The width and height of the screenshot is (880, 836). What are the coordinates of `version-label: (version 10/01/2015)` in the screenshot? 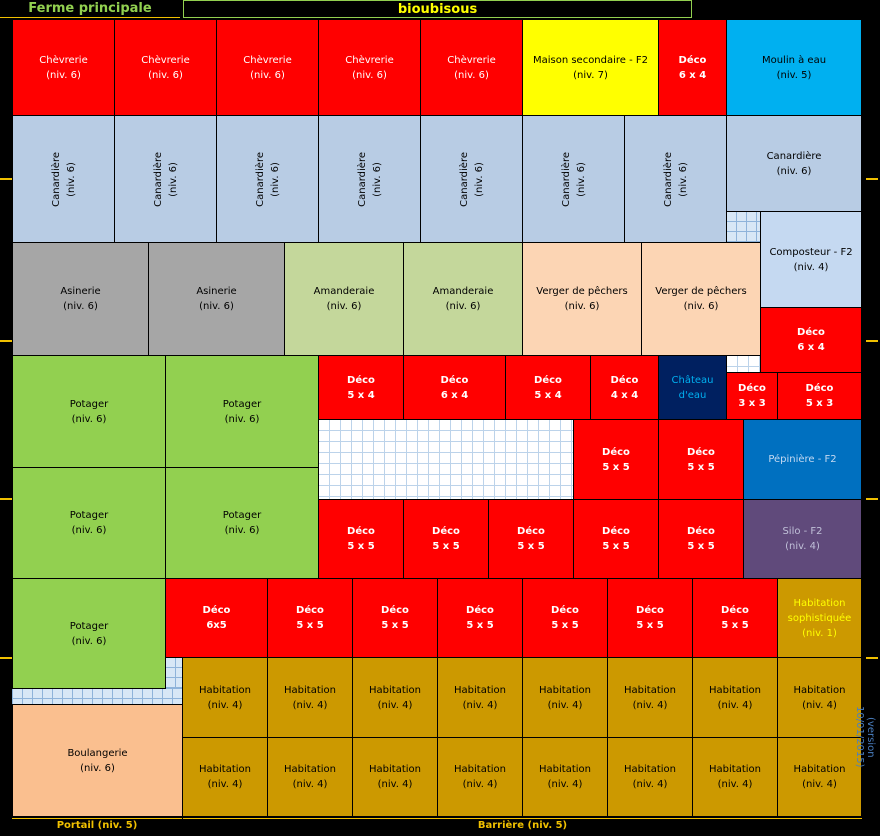 It's located at (865, 737).